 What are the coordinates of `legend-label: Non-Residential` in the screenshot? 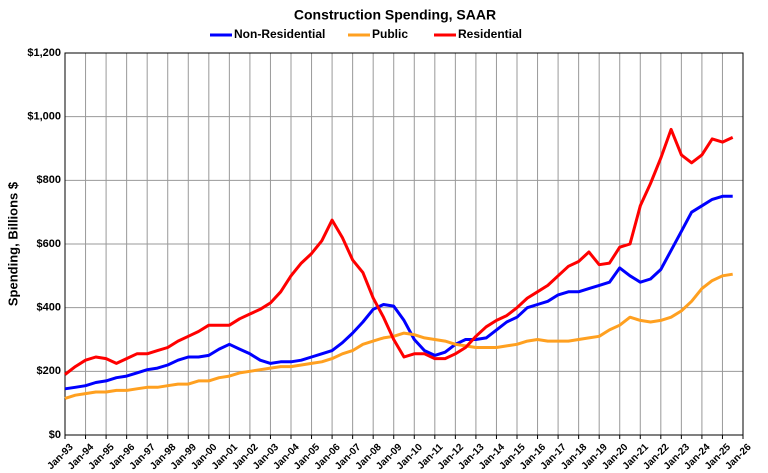 It's located at (279, 34).